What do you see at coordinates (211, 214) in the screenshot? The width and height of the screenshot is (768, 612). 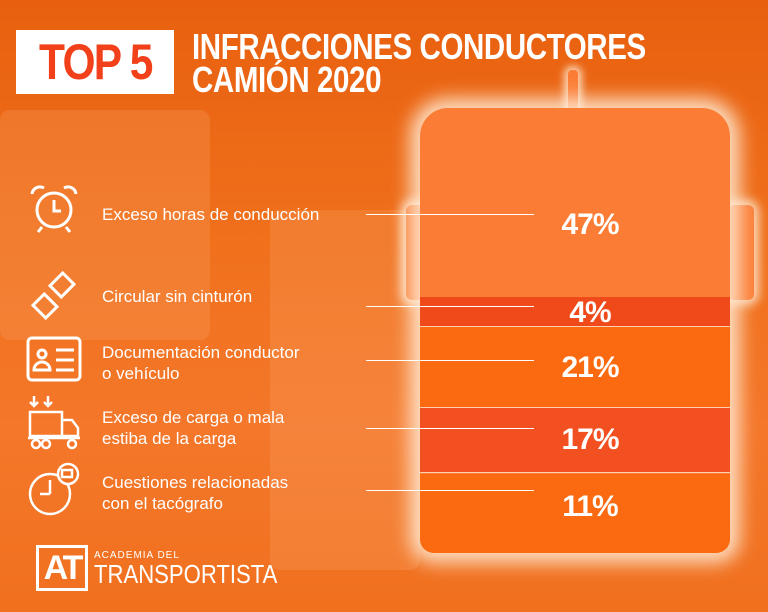 I see `item-label: Exceso horas de conducción` at bounding box center [211, 214].